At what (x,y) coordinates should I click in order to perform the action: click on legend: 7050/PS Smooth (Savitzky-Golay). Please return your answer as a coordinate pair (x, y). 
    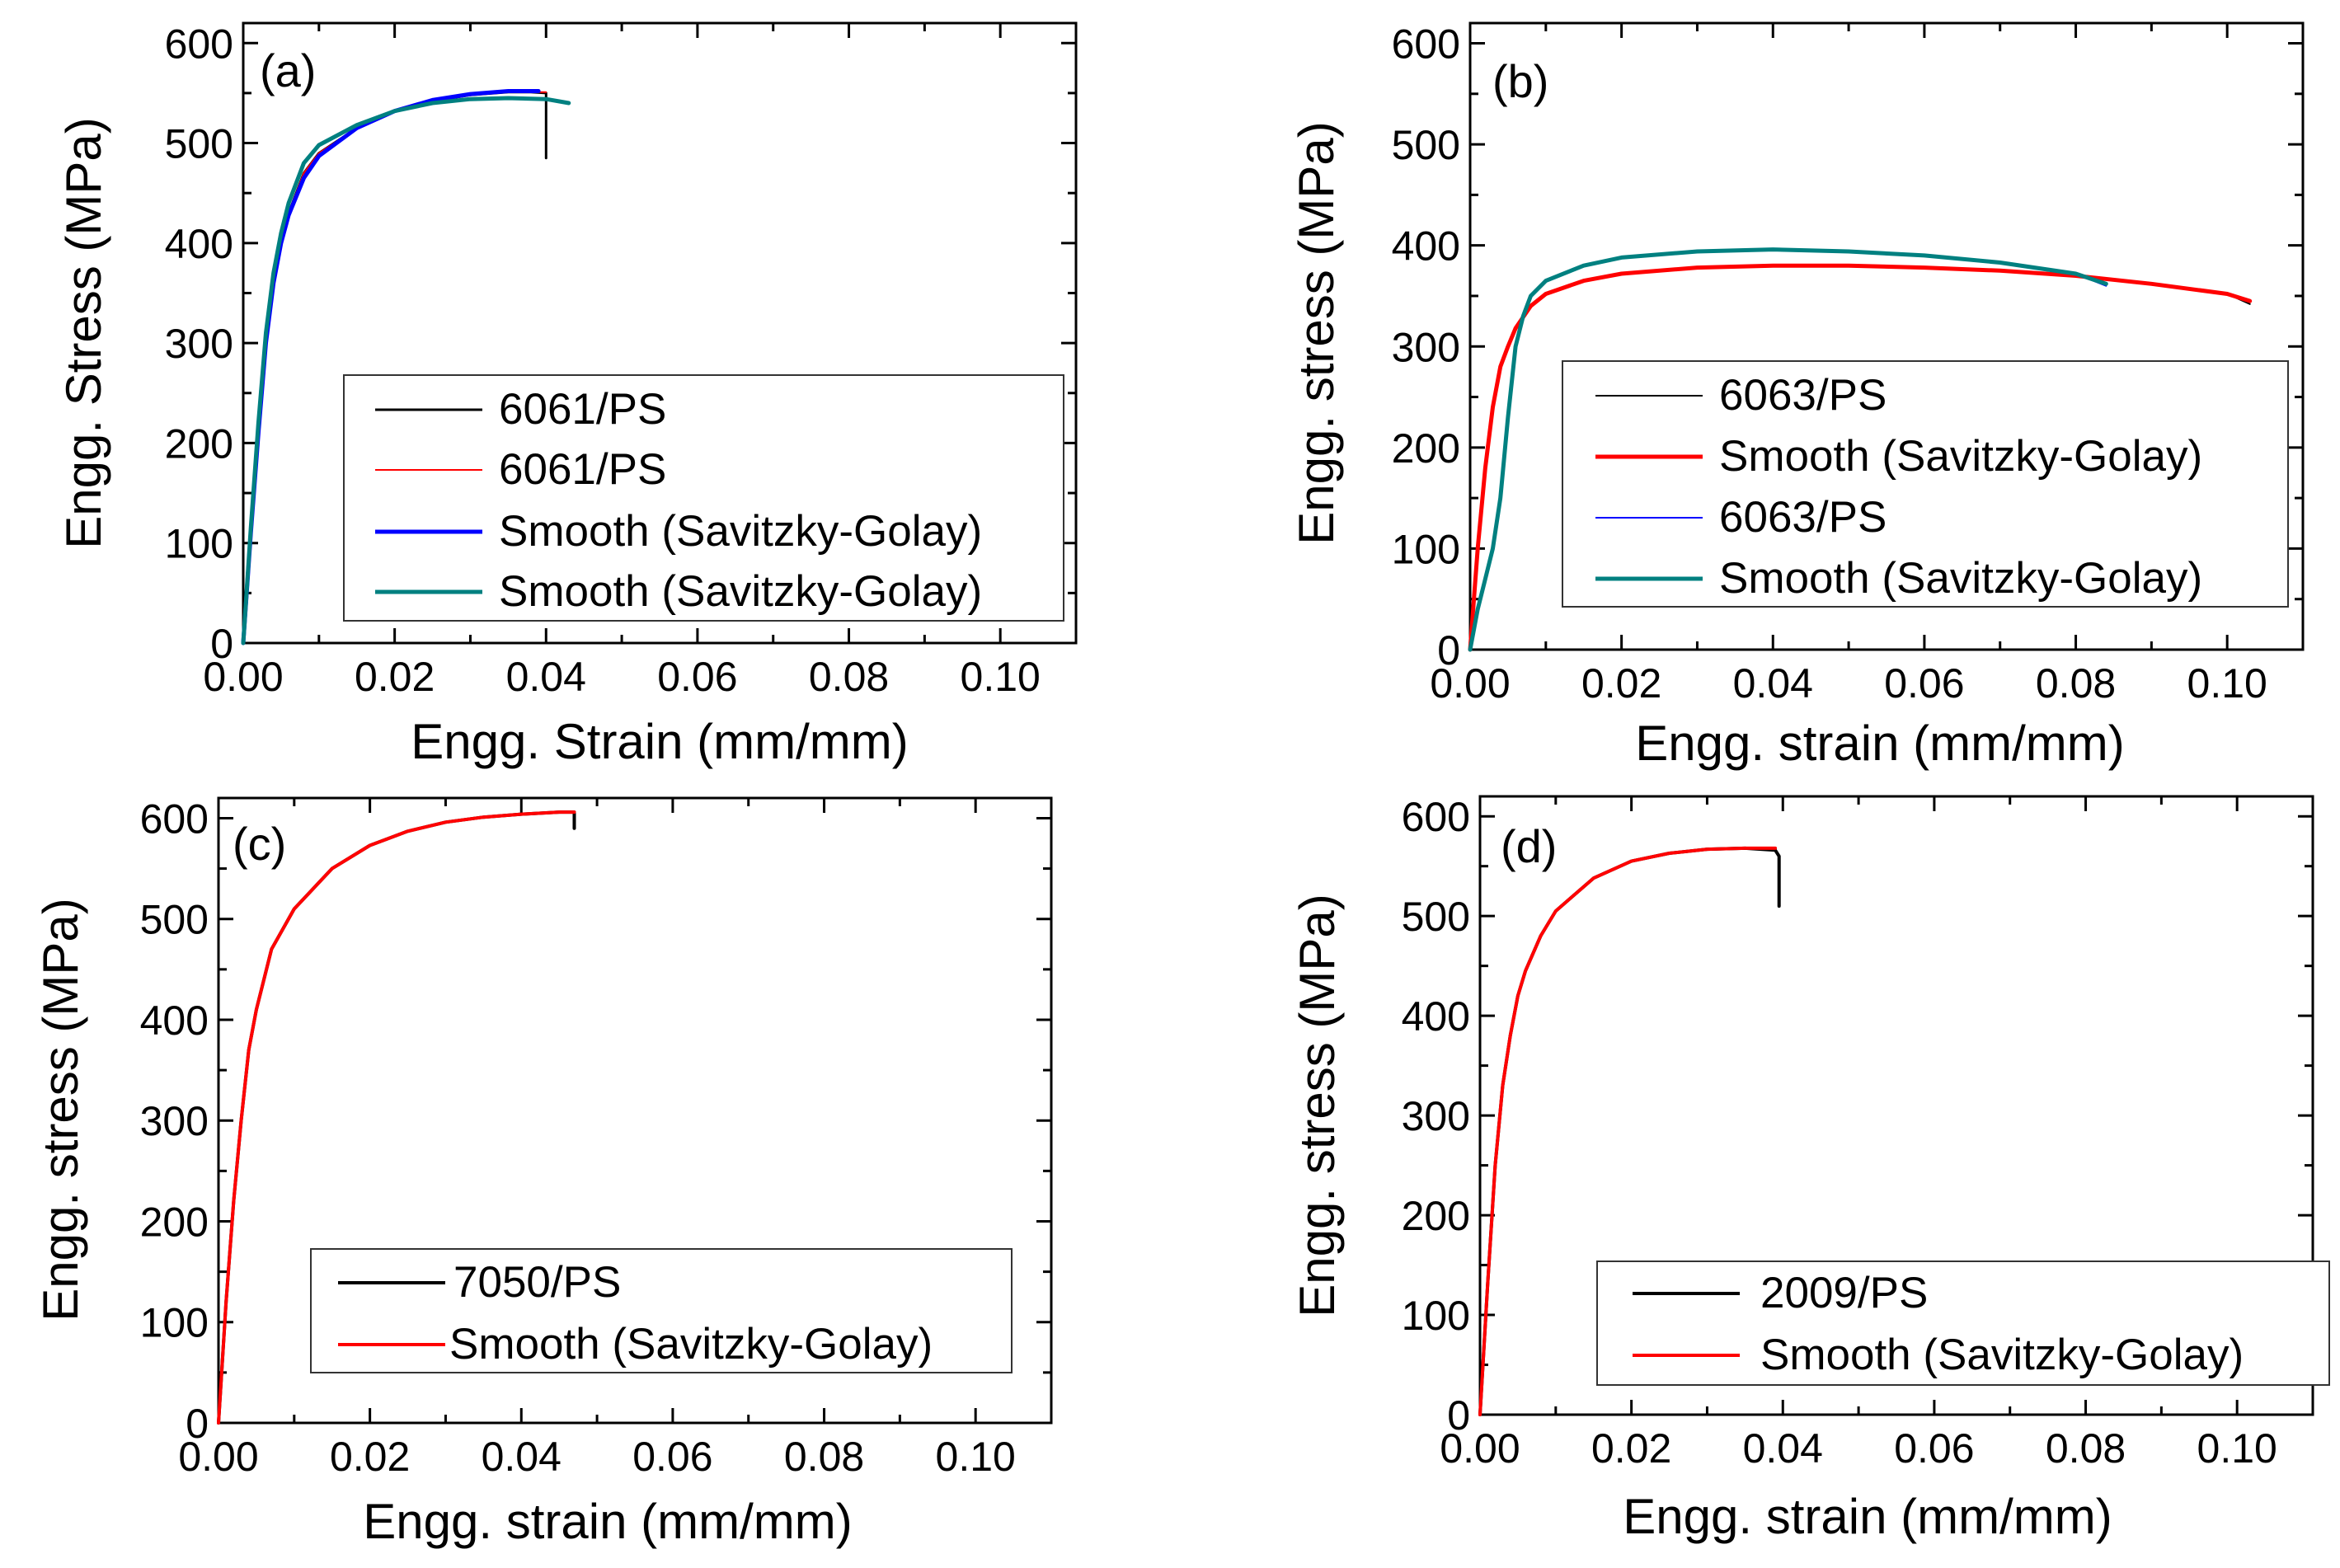
    Looking at the image, I should click on (661, 1310).